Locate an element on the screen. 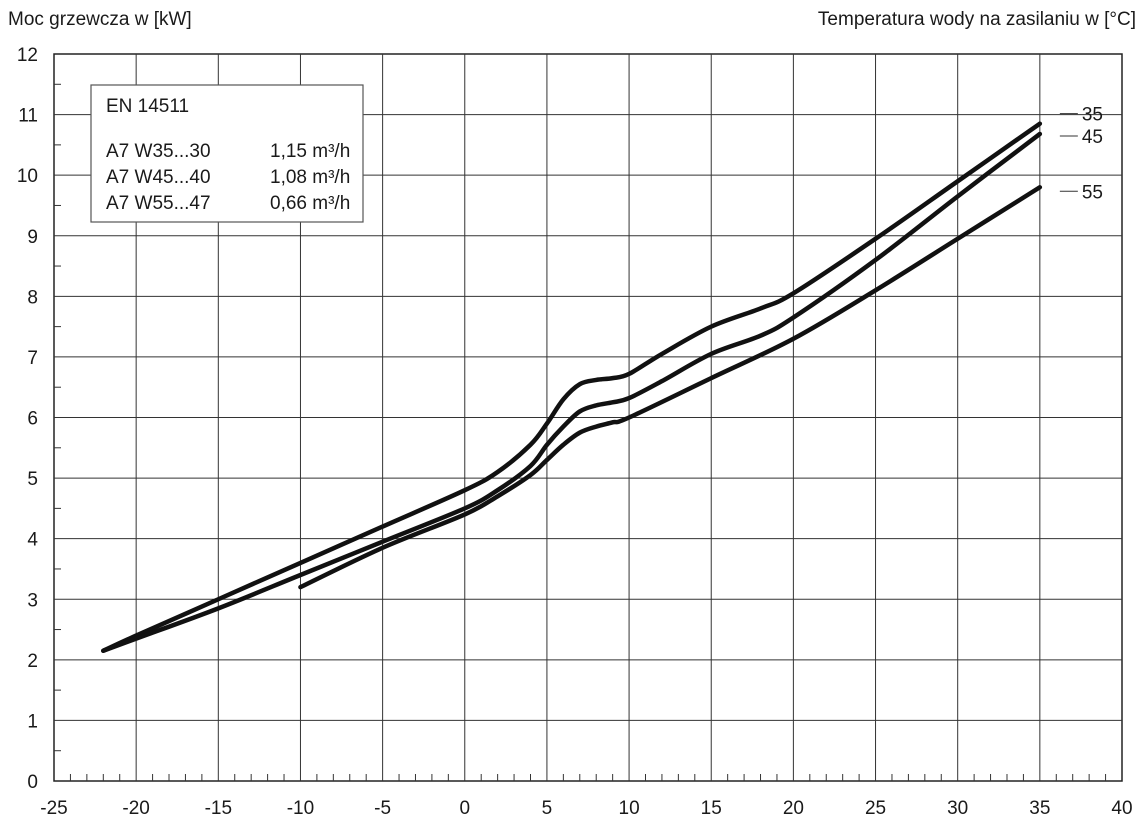 Image resolution: width=1143 pixels, height=825 pixels. y-tick-label: 11 is located at coordinates (28, 116).